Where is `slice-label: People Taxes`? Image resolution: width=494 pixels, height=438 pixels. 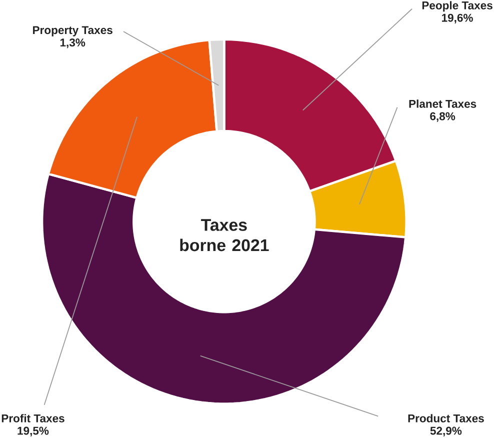
slice-label: People Taxes is located at coordinates (457, 6).